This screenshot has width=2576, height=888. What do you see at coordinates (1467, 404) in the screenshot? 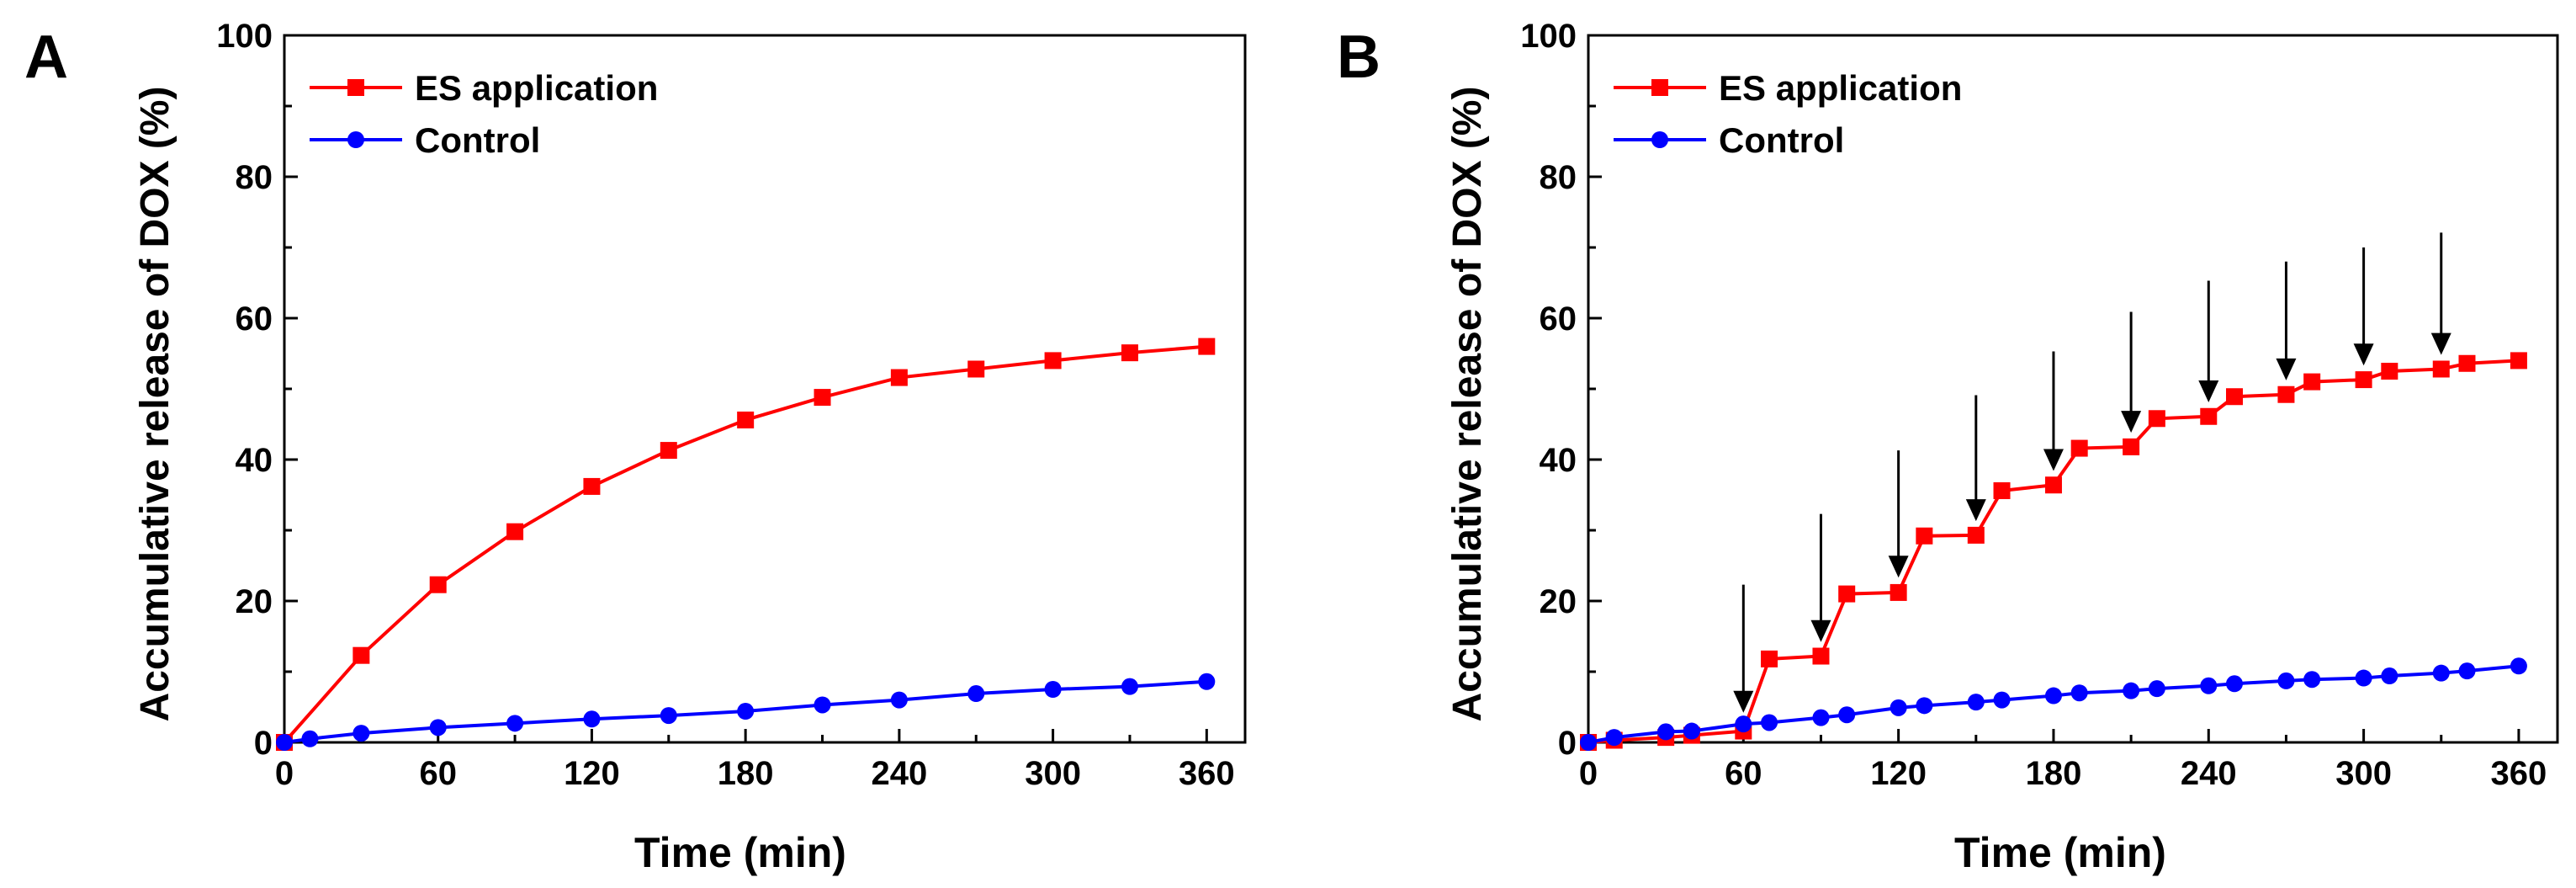
I see `y-axis-label: Accumulative release of DOX (%)` at bounding box center [1467, 404].